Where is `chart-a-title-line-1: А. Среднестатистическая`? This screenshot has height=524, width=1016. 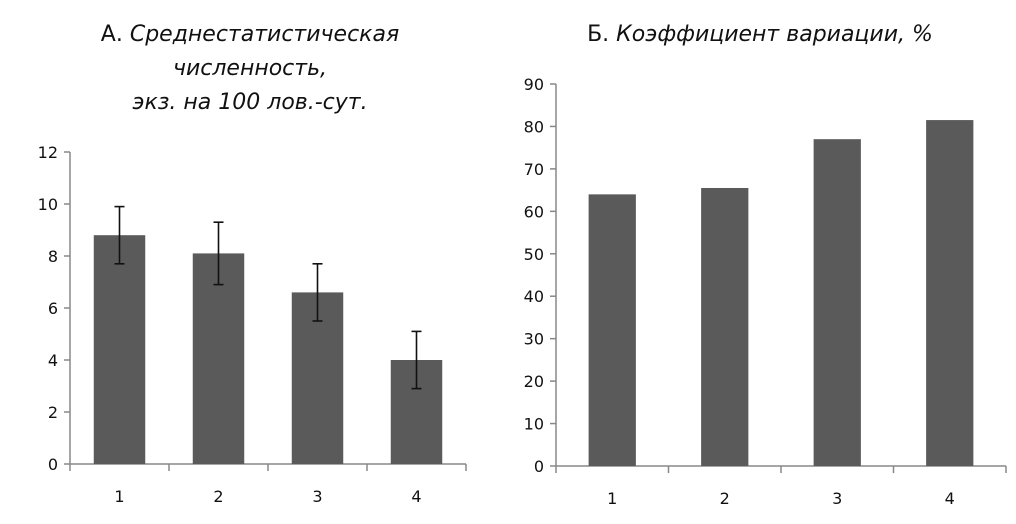
chart-a-title-line-1: А. Среднестатистическая is located at coordinates (250, 35).